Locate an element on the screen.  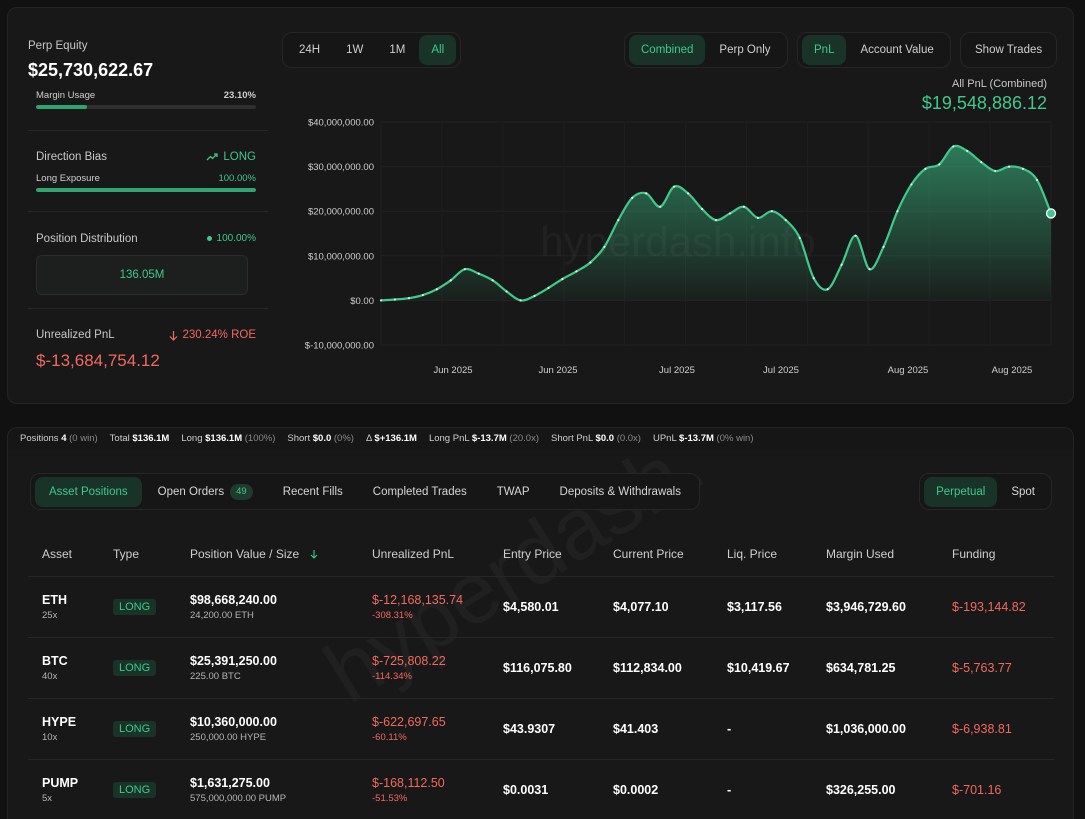
time-range-1w: 1W is located at coordinates (355, 50).